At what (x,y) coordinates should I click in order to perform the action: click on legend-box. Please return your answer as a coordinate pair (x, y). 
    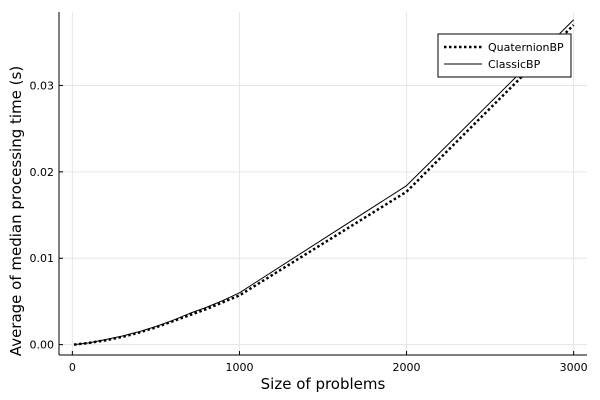
    Looking at the image, I should click on (504, 55).